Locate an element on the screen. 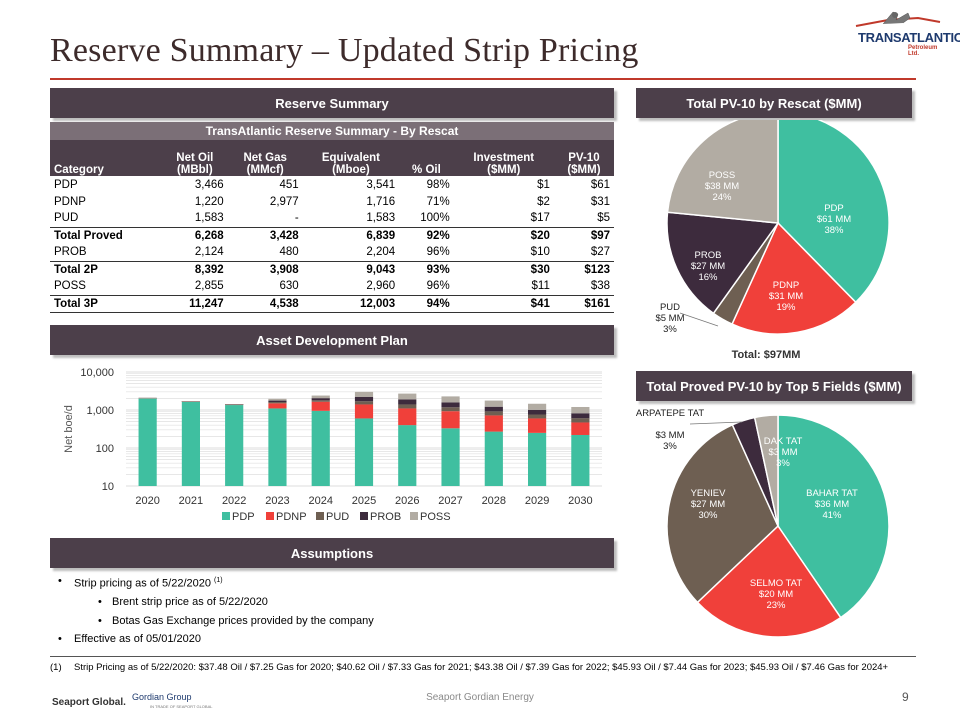 This screenshot has height=720, width=960. column-header-line2: (MBbl) is located at coordinates (194, 170).